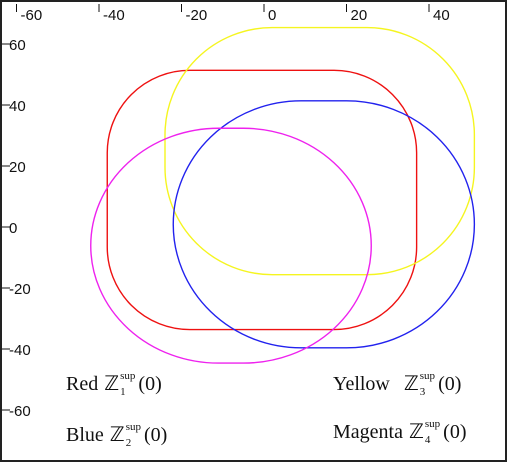 This screenshot has height=462, width=507. Describe the element at coordinates (441, 15) in the screenshot. I see `x-tick-label: 40` at that location.